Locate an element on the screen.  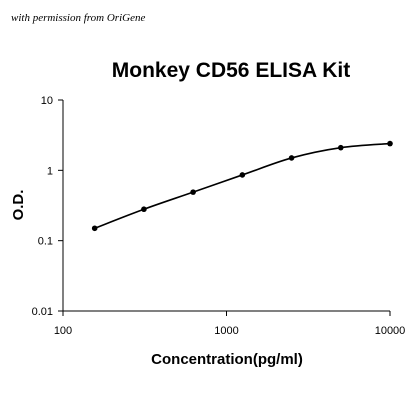
y-axis-label: O.D. is located at coordinates (18, 205).